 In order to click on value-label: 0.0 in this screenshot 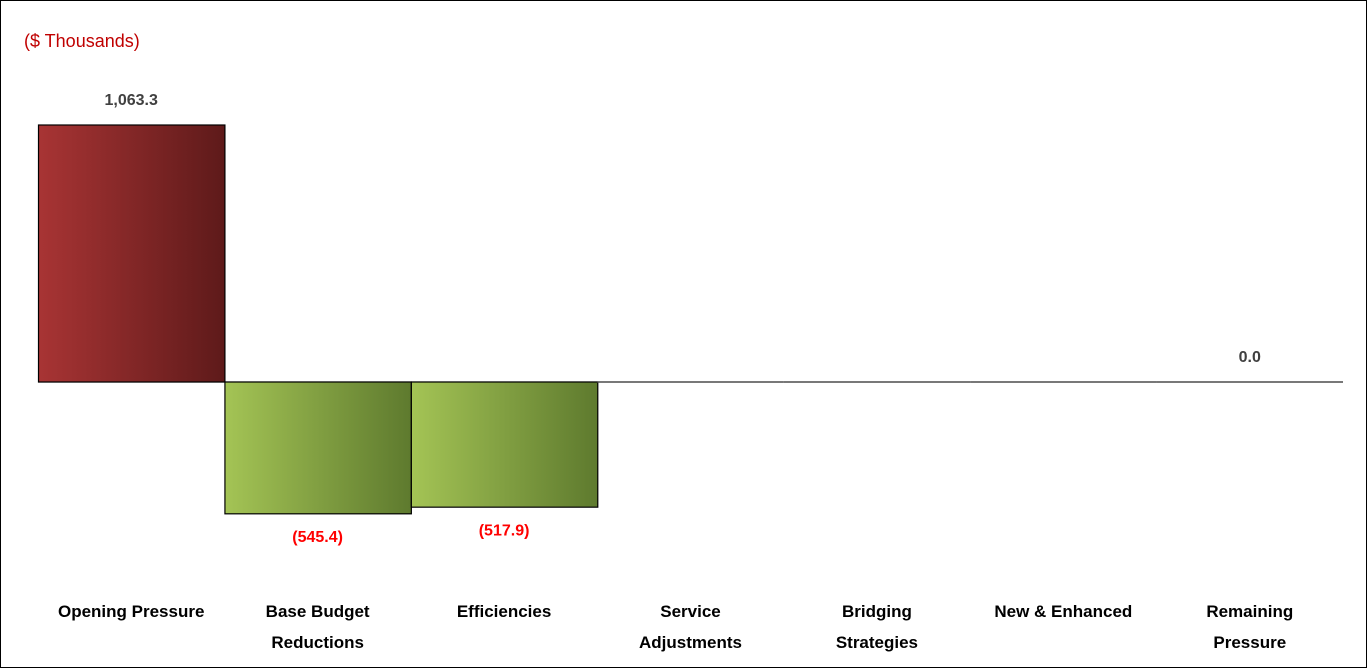, I will do `click(1250, 357)`.